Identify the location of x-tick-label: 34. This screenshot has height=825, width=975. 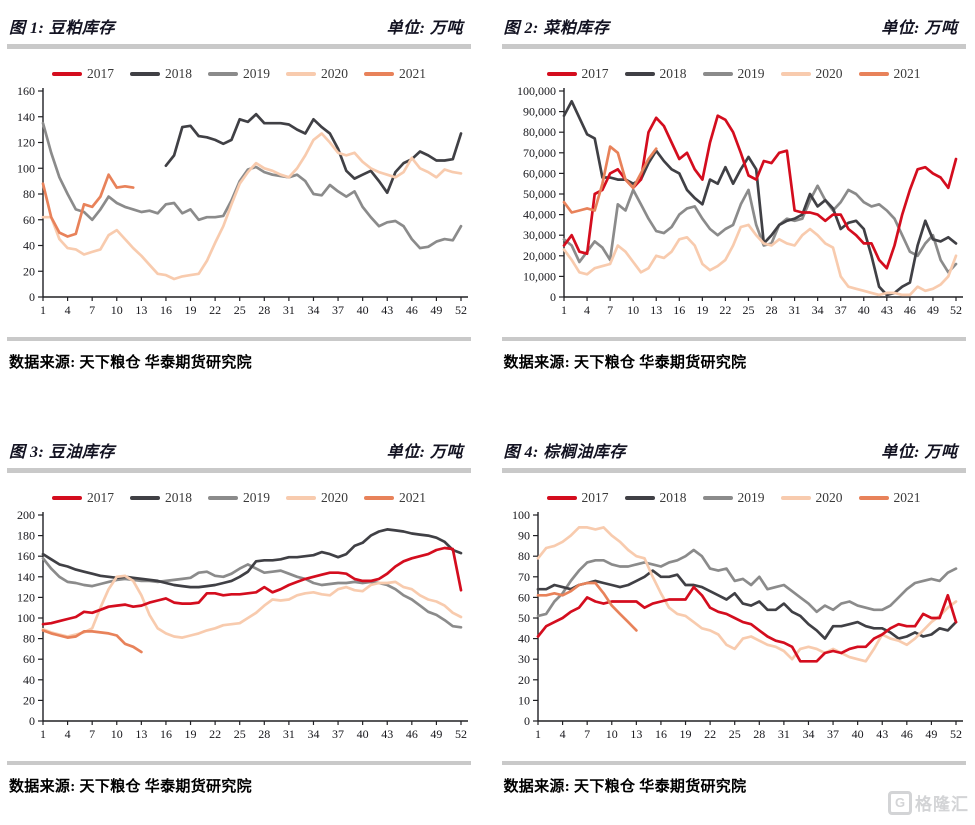
(817, 310).